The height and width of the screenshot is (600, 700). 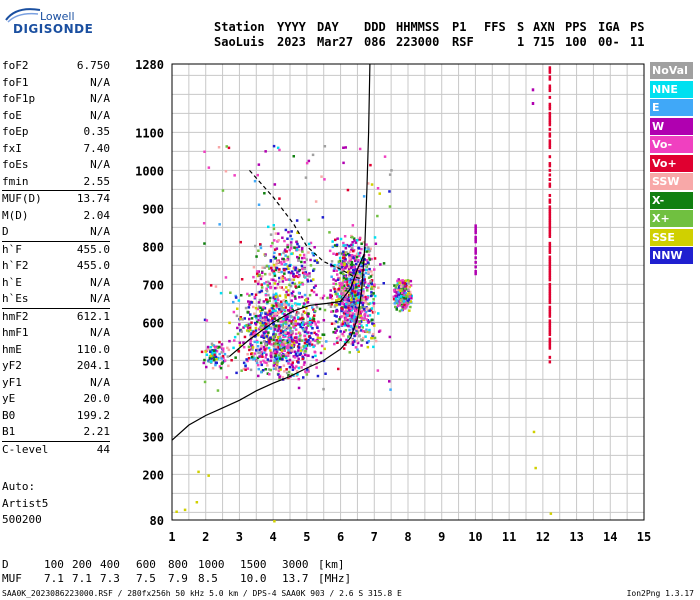 I want to click on digisonde-logo-icon, so click(x=23, y=15).